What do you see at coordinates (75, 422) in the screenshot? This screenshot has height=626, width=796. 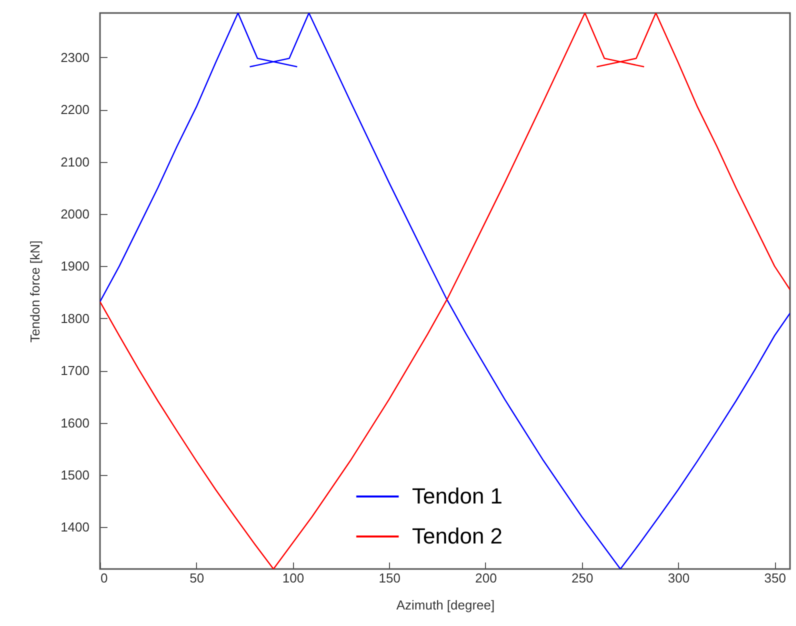 I see `y-tick-label: 1600` at bounding box center [75, 422].